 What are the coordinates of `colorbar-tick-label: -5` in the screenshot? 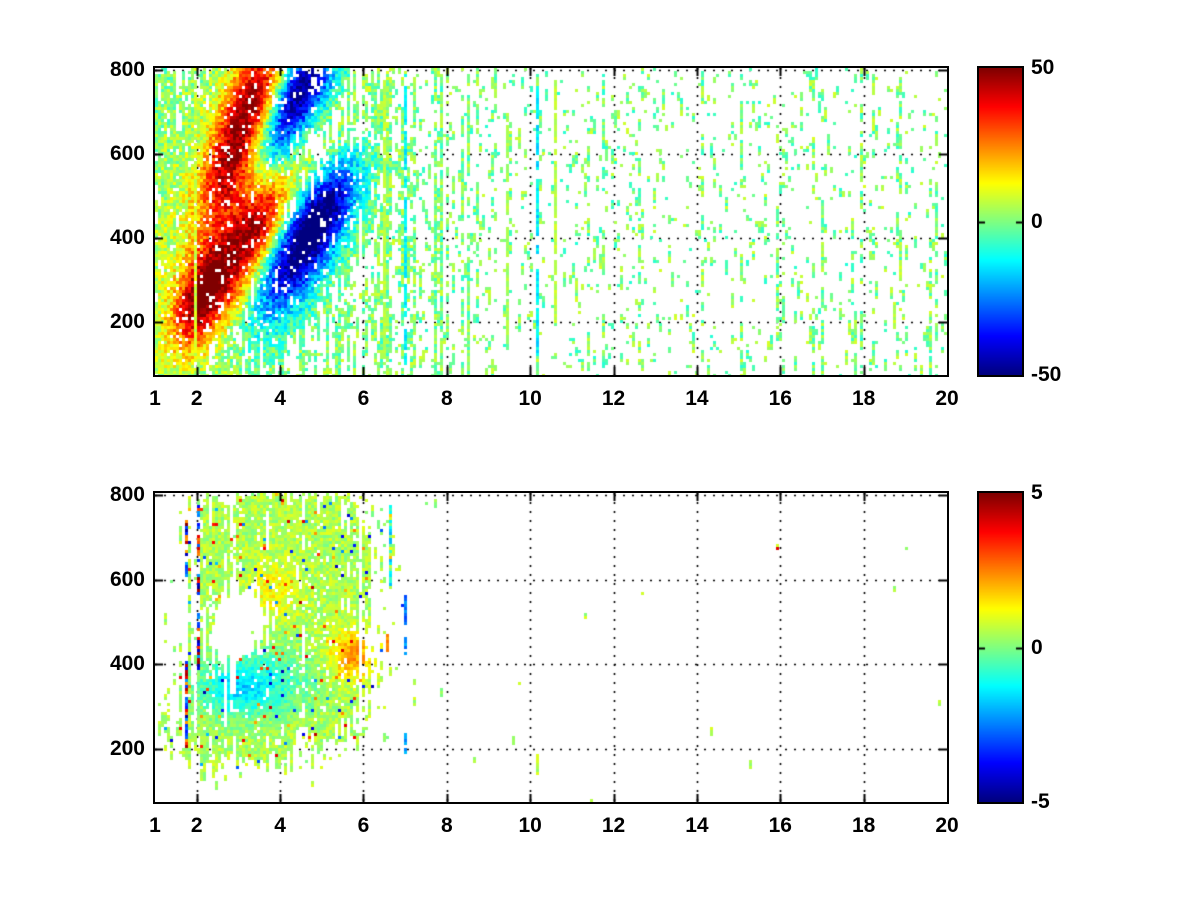 It's located at (1040, 801).